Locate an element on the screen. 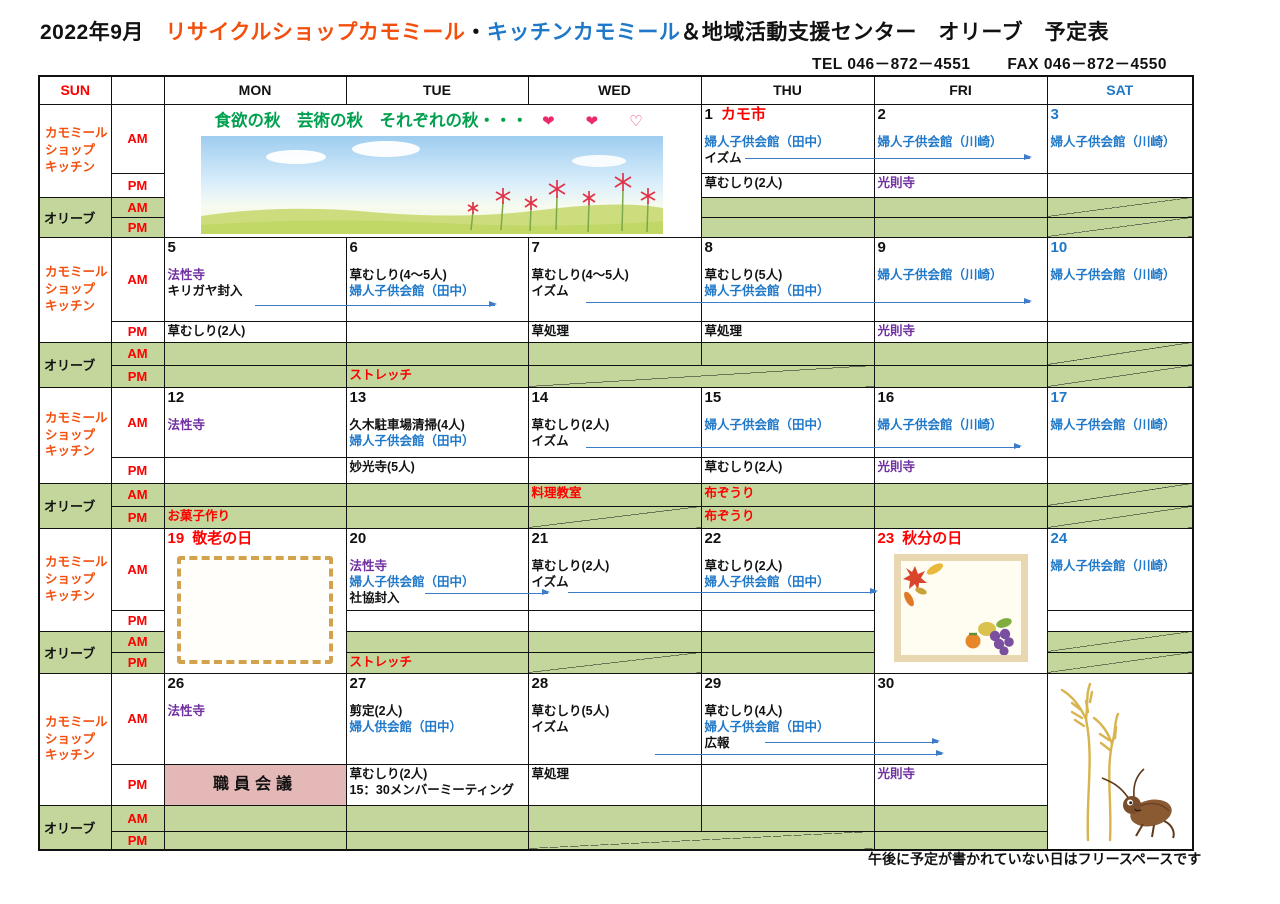 Image resolution: width=1280 pixels, height=904 pixels. calendar-cell: 料理教室 is located at coordinates (614, 494).